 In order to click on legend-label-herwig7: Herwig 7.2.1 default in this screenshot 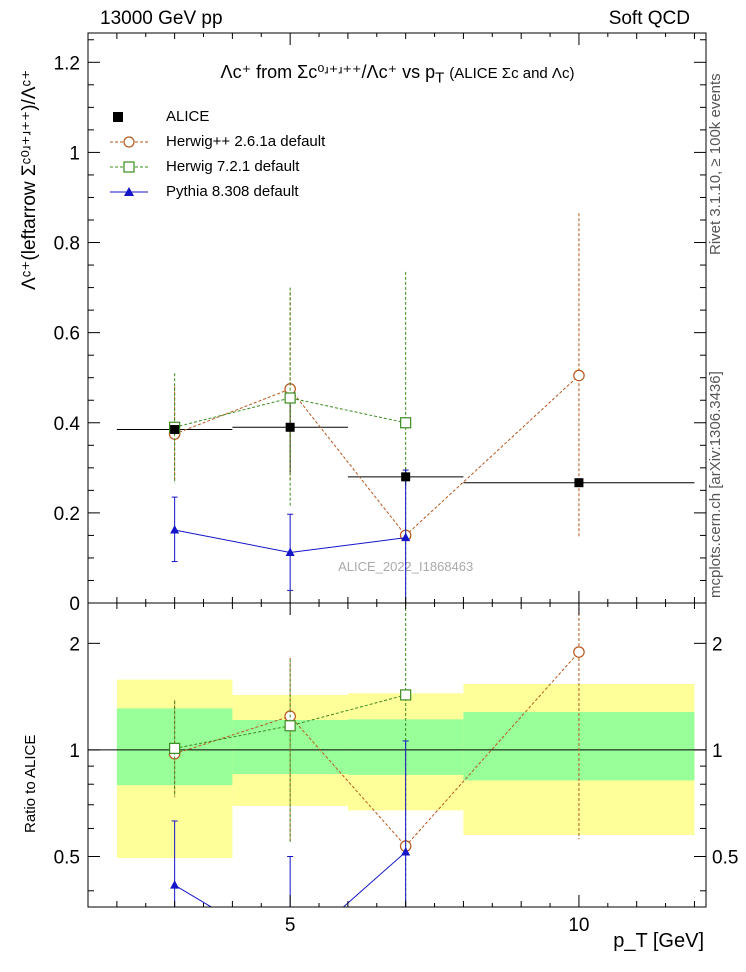, I will do `click(233, 166)`.